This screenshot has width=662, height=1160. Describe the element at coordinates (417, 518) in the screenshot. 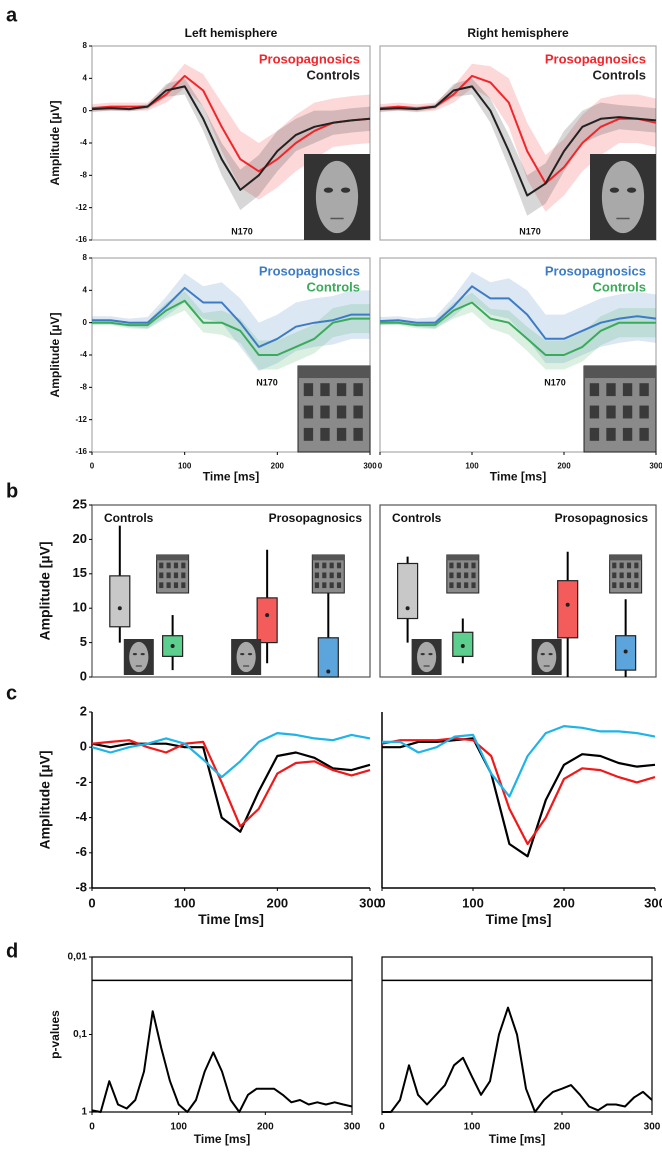

I see `group-label: Controls` at that location.